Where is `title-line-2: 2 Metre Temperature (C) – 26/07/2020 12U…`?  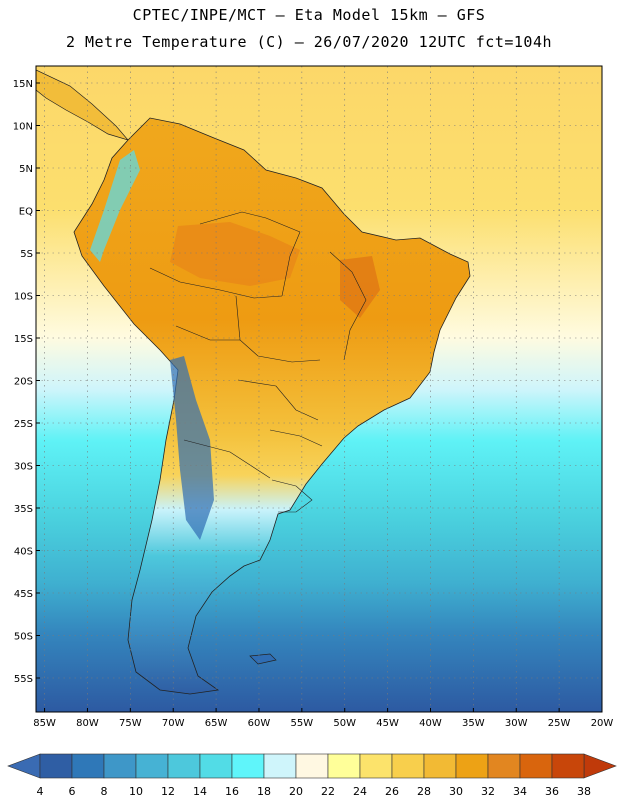
title-line-2: 2 Metre Temperature (C) – 26/07/2020 12U… is located at coordinates (309, 42).